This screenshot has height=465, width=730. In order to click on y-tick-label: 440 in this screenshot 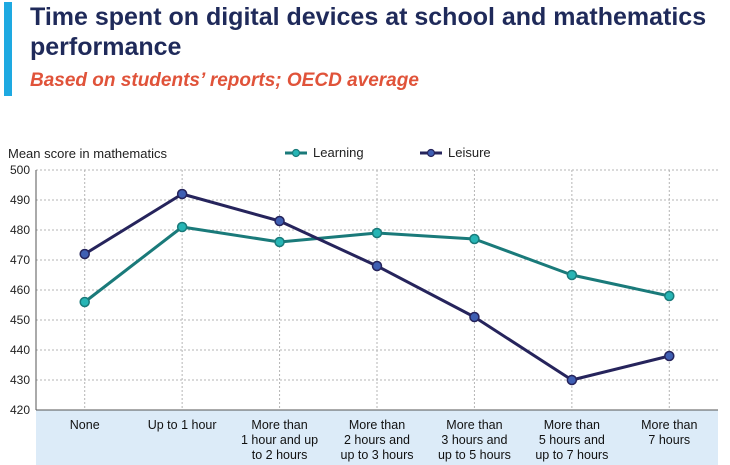, I will do `click(20, 350)`.